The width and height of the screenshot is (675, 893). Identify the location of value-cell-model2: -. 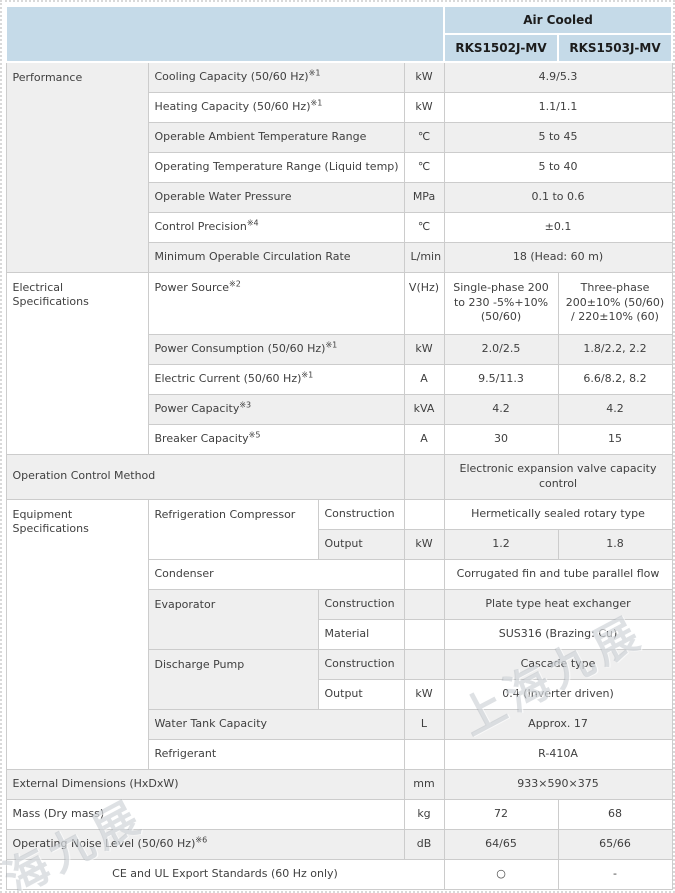
(615, 874).